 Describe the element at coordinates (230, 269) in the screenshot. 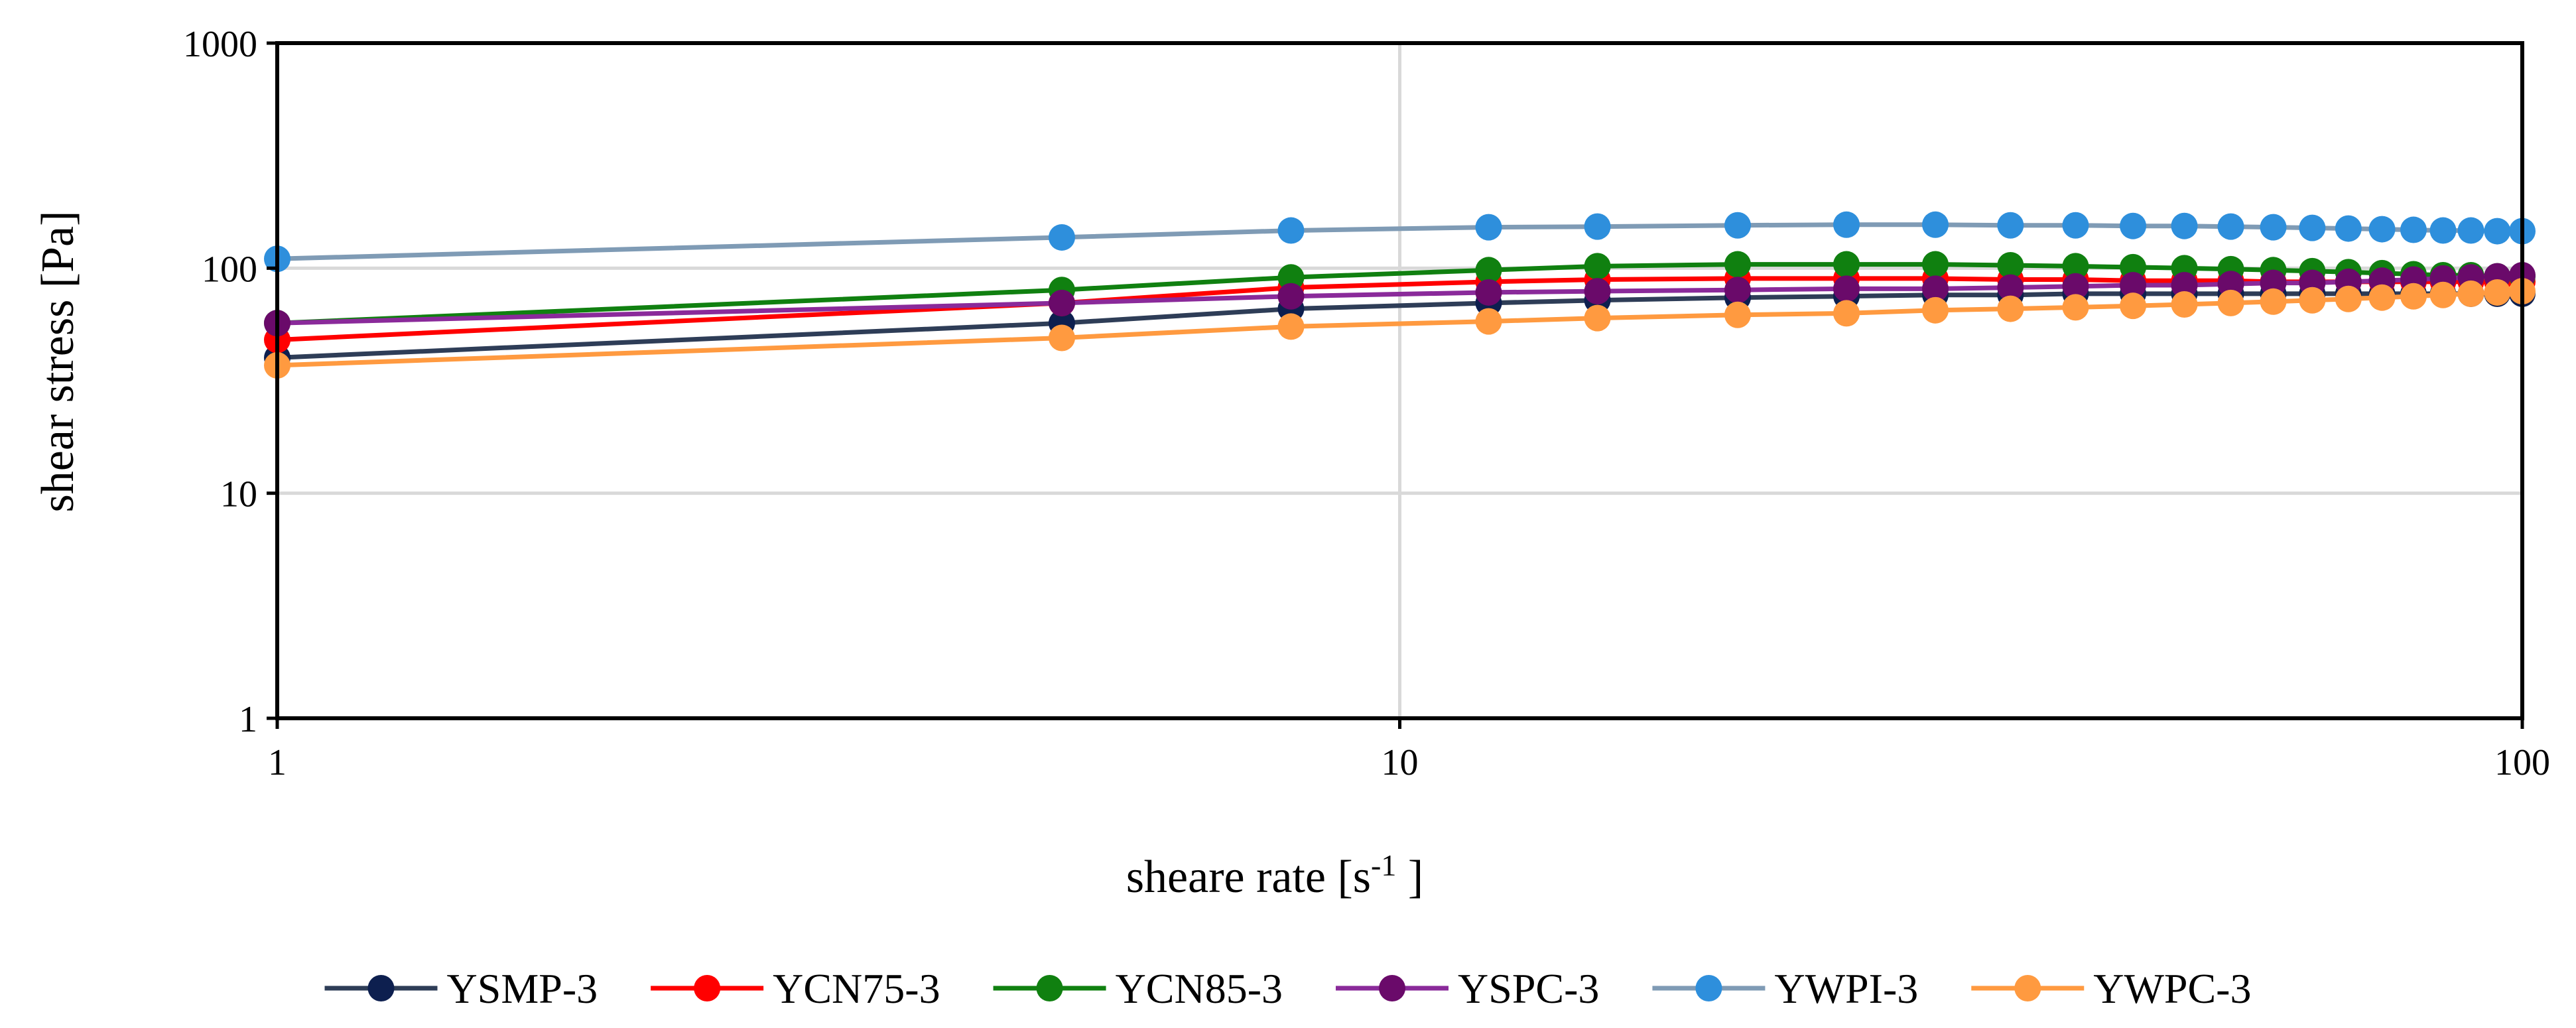

I see `y-tick-label: 100` at that location.